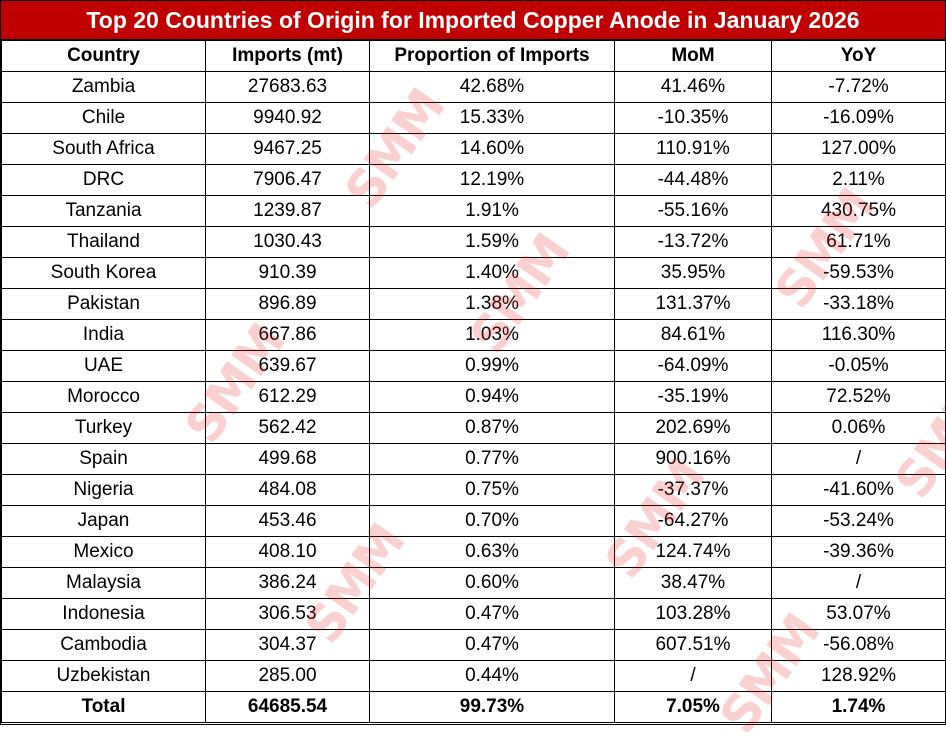 The image size is (946, 744). I want to click on cell-country: South Africa, so click(103, 149).